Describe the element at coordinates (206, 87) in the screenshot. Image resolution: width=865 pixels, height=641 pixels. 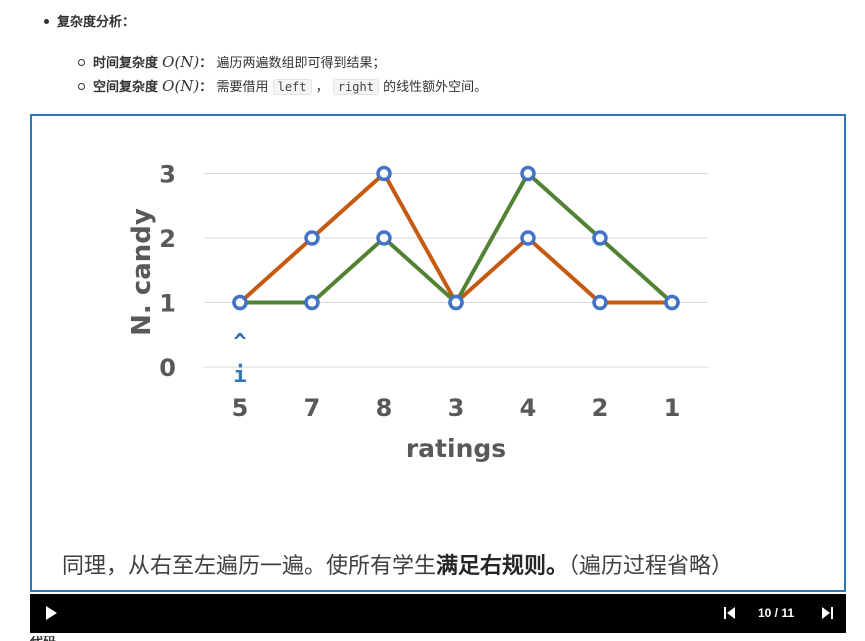
I see `space-complexity-sep: ：` at that location.